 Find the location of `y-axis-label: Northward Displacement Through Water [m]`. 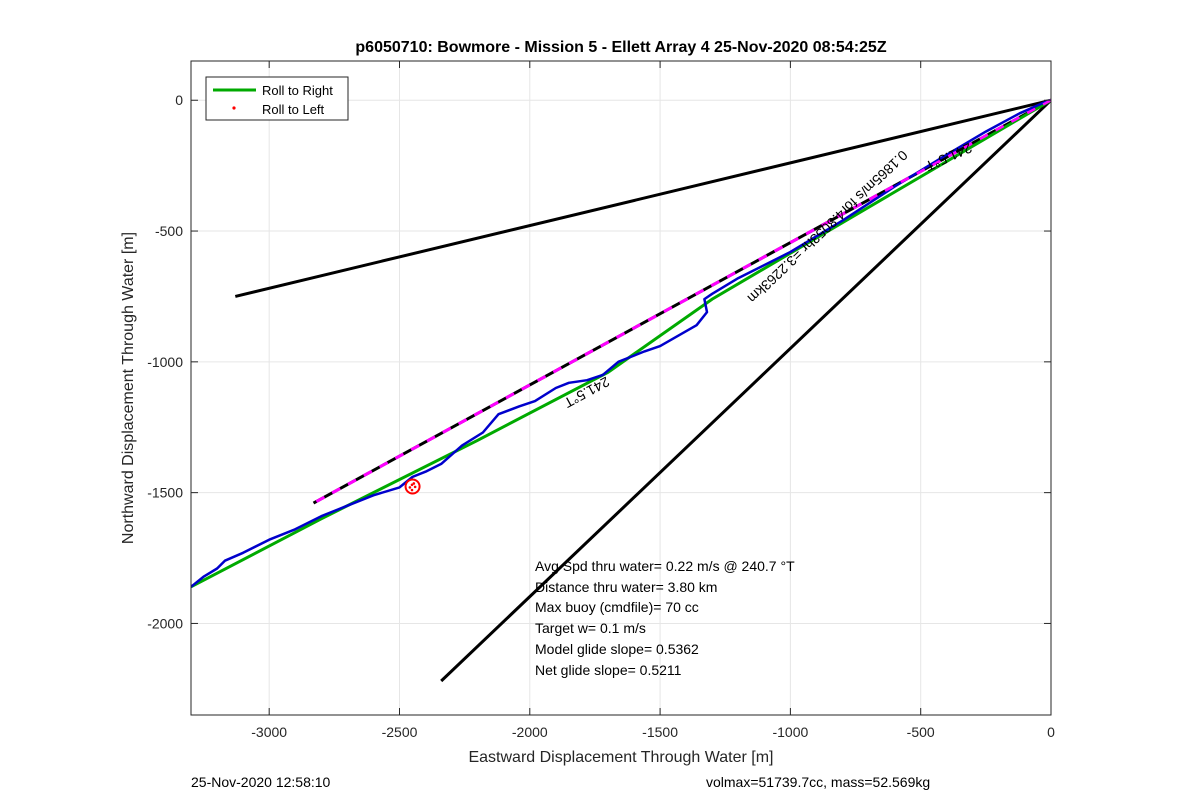

y-axis-label: Northward Displacement Through Water [m] is located at coordinates (128, 388).